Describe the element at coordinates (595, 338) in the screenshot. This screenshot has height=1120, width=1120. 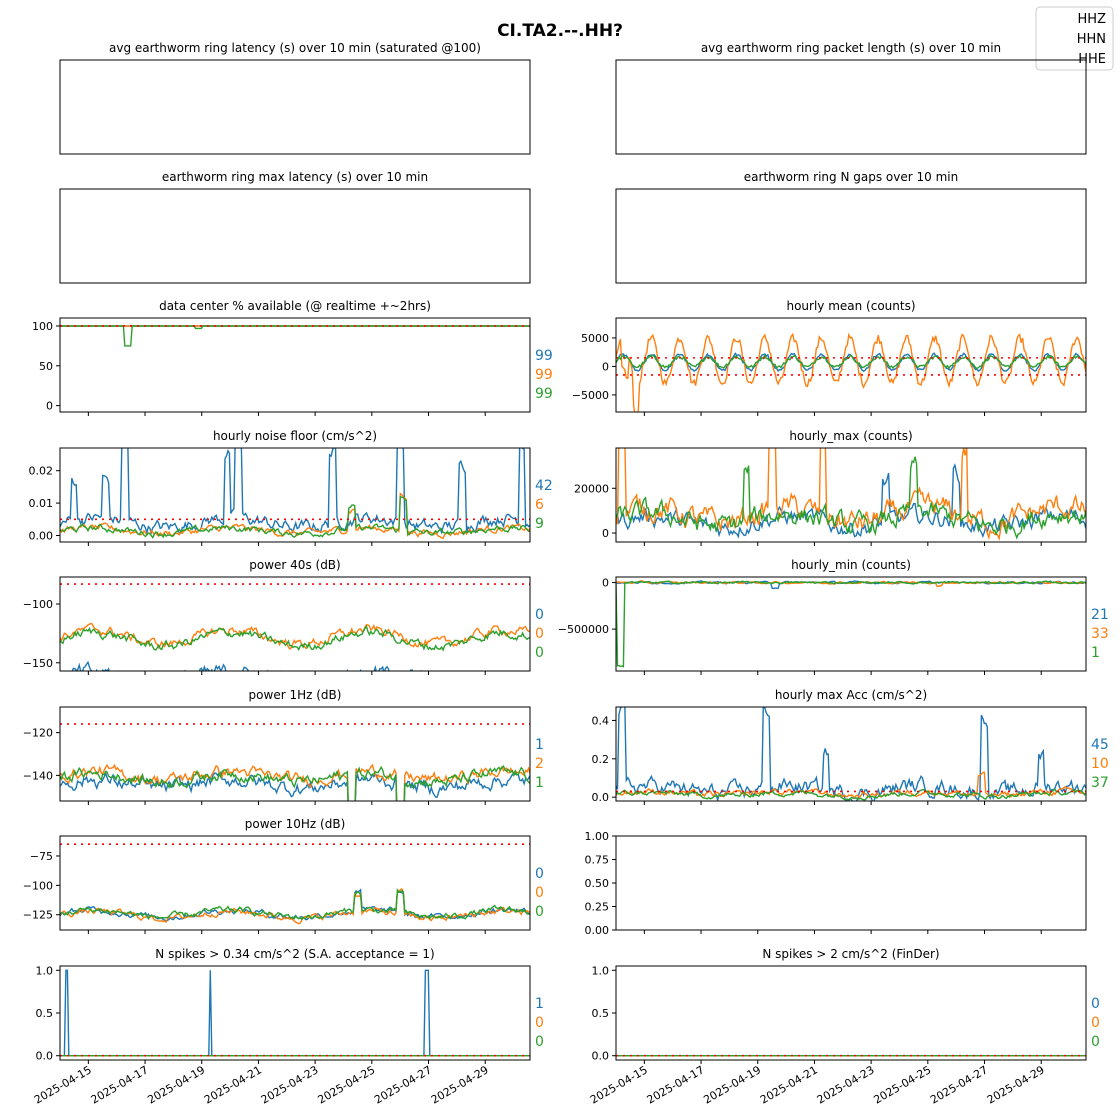
I see `y-tick-label: 5000` at that location.